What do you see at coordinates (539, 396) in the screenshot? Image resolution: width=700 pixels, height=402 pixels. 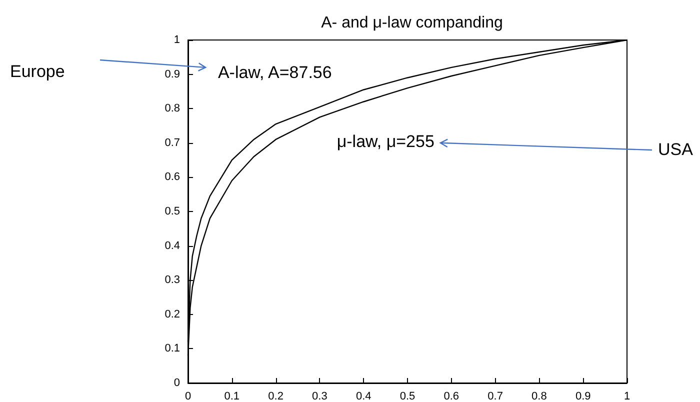 I see `x-tick-label: 0.8` at bounding box center [539, 396].